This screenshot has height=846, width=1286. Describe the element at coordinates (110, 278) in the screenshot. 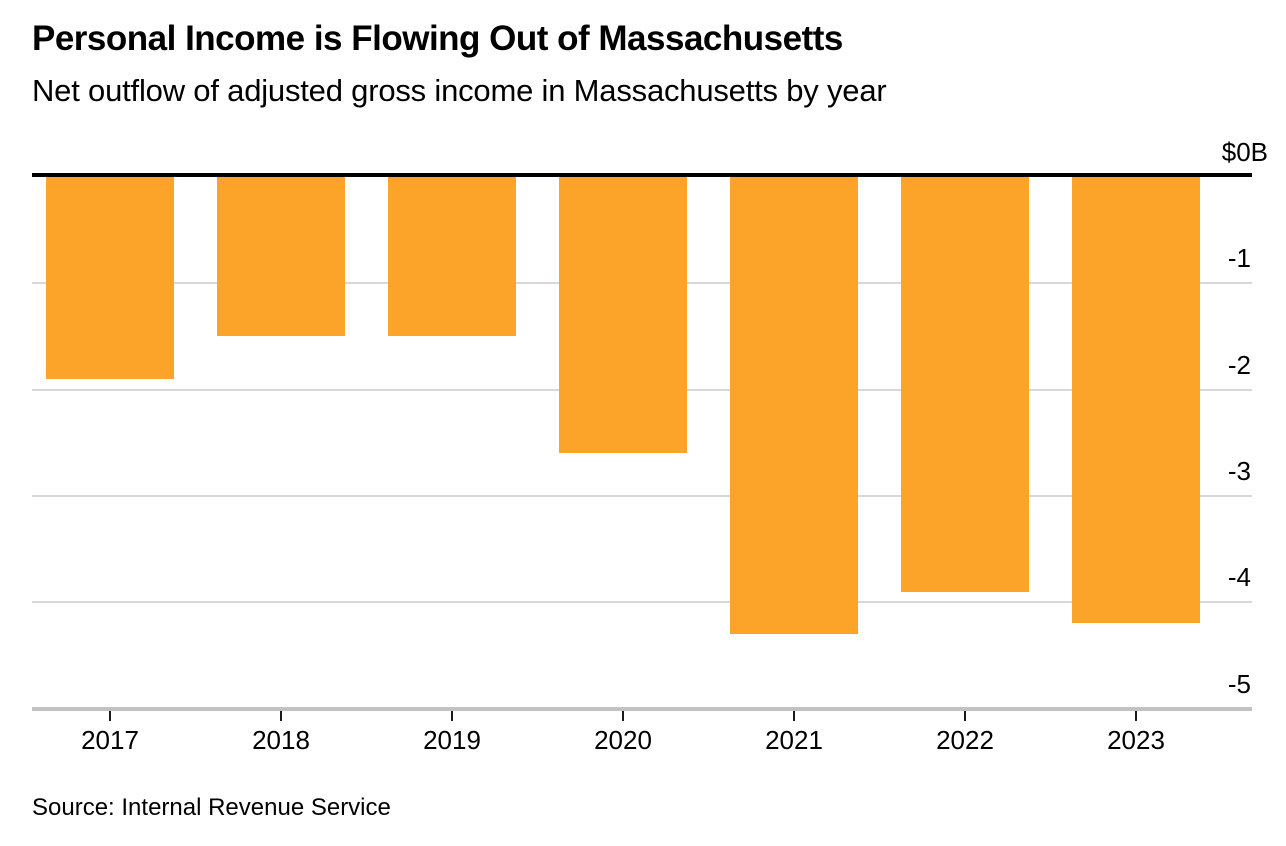

I see `bar-2017` at that location.